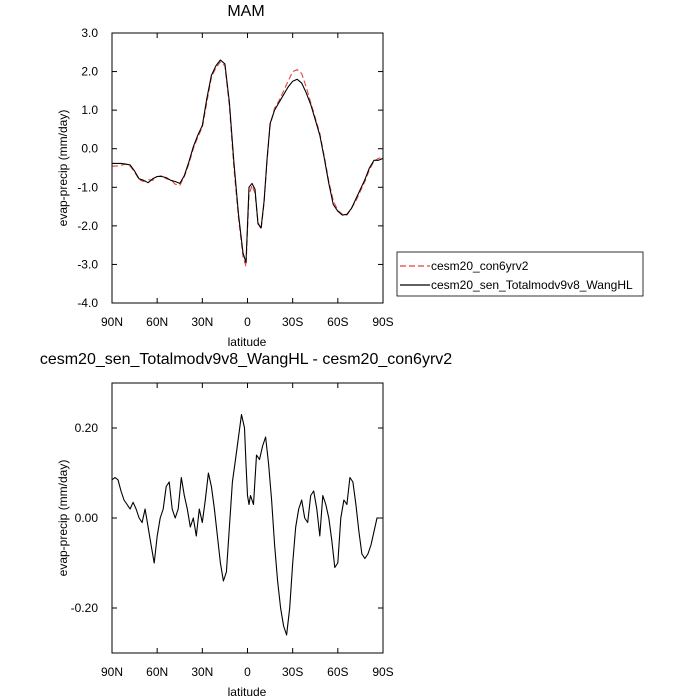 The width and height of the screenshot is (700, 700). What do you see at coordinates (245, 11) in the screenshot?
I see `top-panel-title: MAM` at bounding box center [245, 11].